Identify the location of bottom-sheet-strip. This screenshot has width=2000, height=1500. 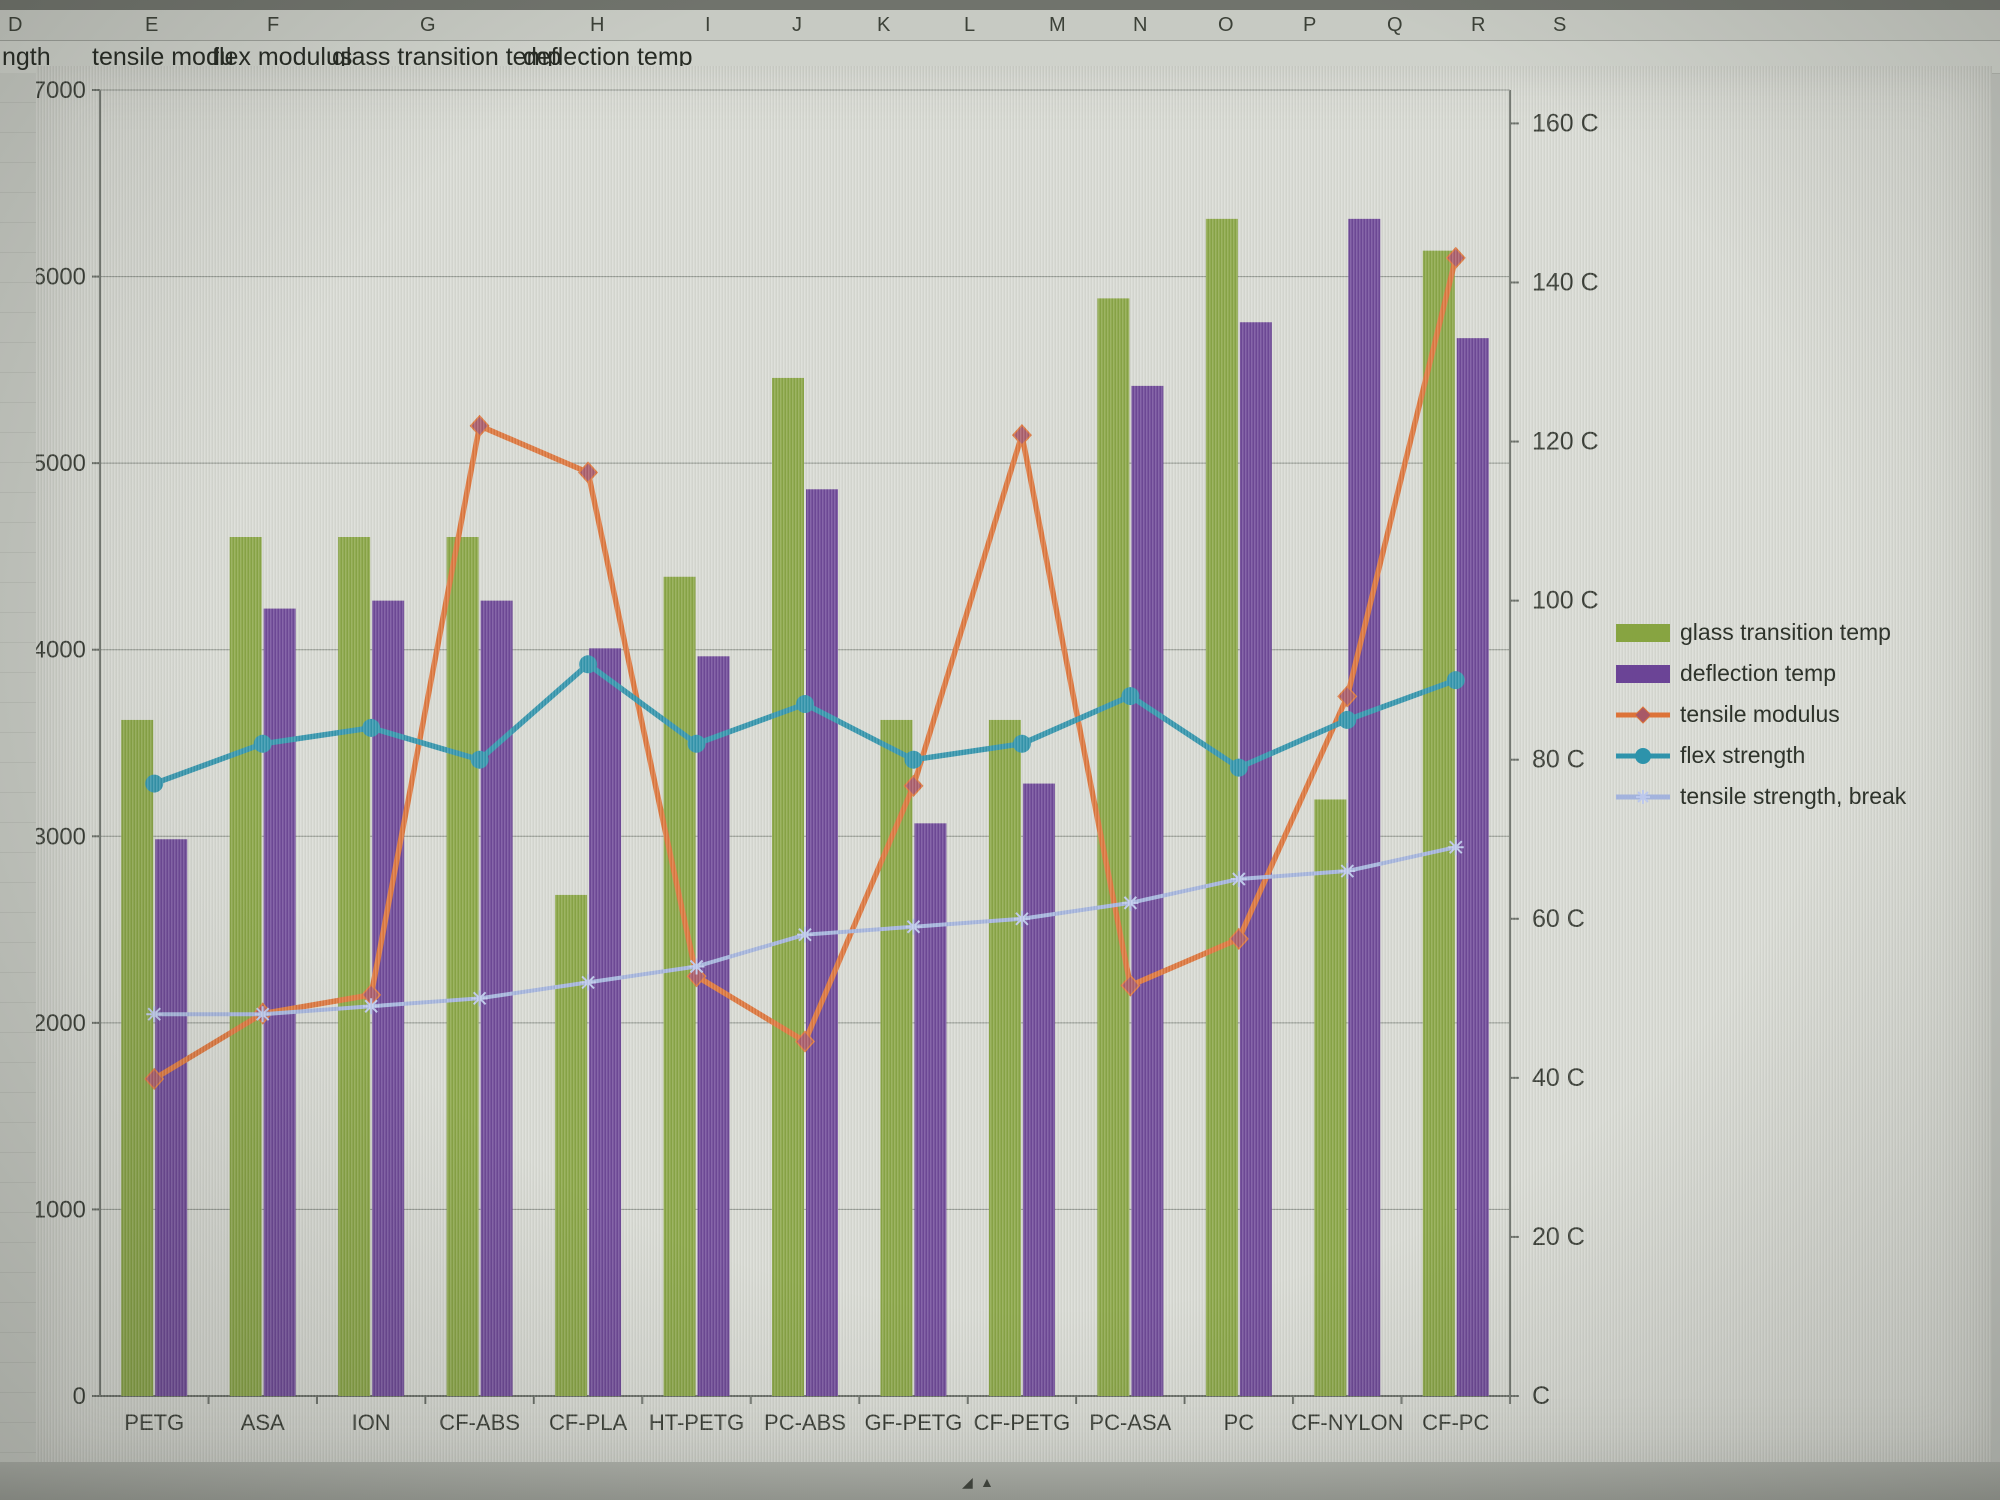
(1000, 1481).